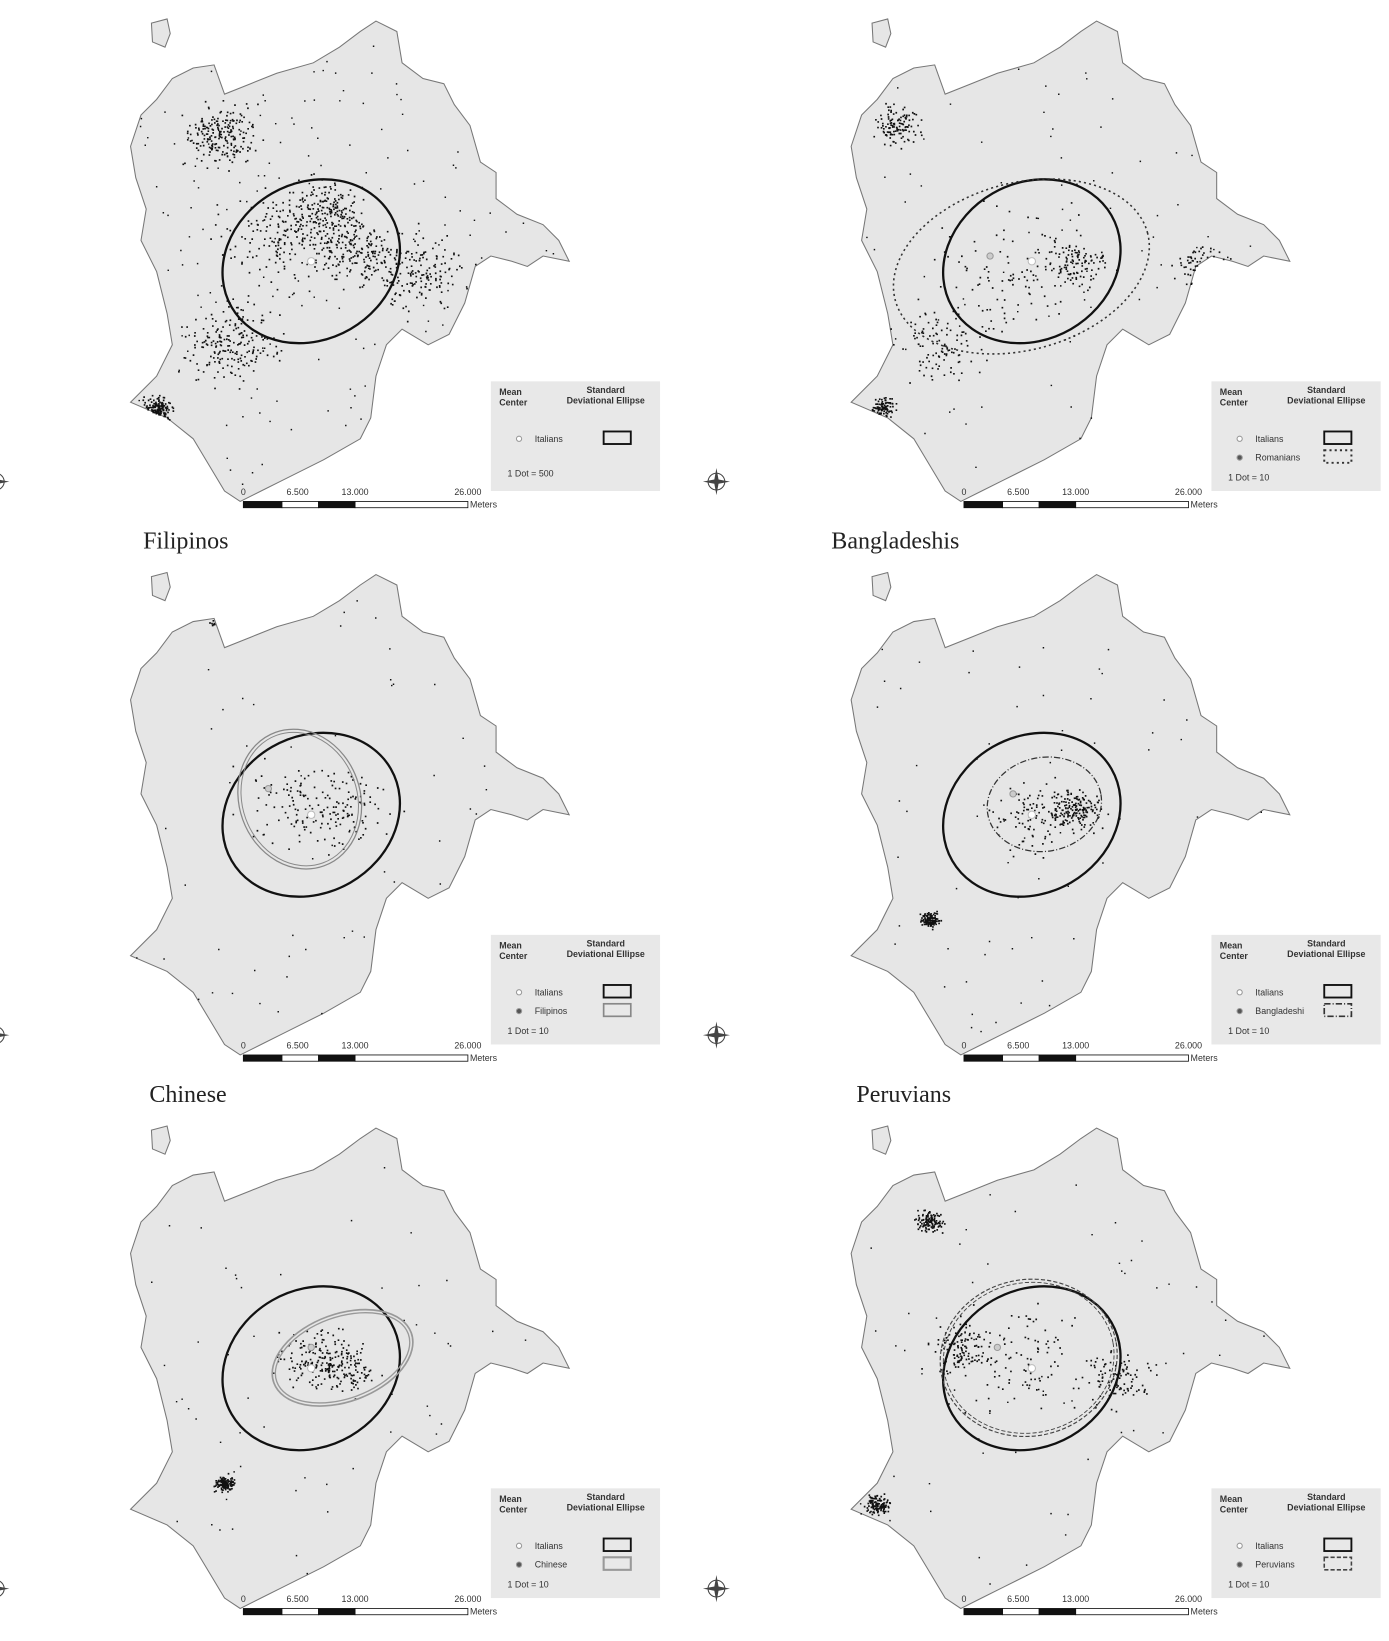 This screenshot has height=1641, width=1389. What do you see at coordinates (551, 1011) in the screenshot?
I see `legend-label: Filipinos` at bounding box center [551, 1011].